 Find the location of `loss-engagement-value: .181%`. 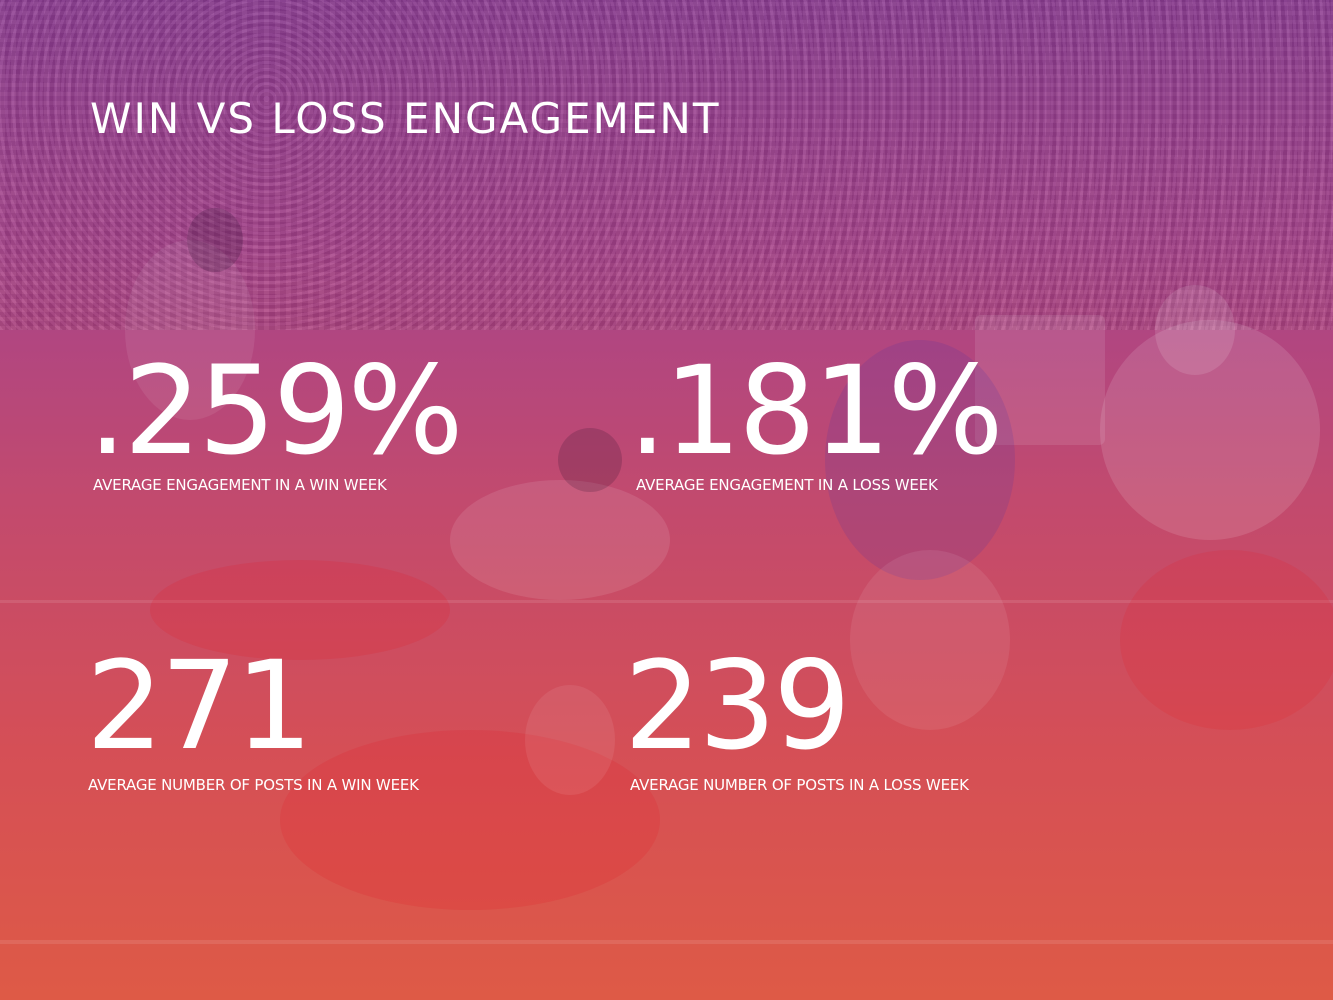

loss-engagement-value: .181% is located at coordinates (816, 411).